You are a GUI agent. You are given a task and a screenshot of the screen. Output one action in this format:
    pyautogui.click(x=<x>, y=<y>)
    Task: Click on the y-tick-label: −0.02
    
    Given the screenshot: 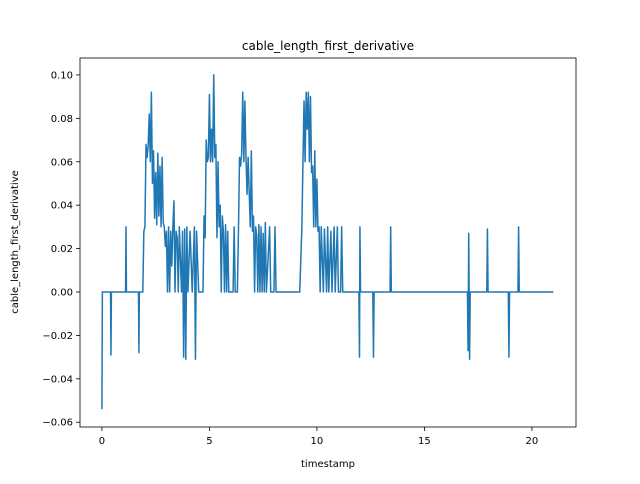 What is the action you would take?
    pyautogui.click(x=57, y=336)
    